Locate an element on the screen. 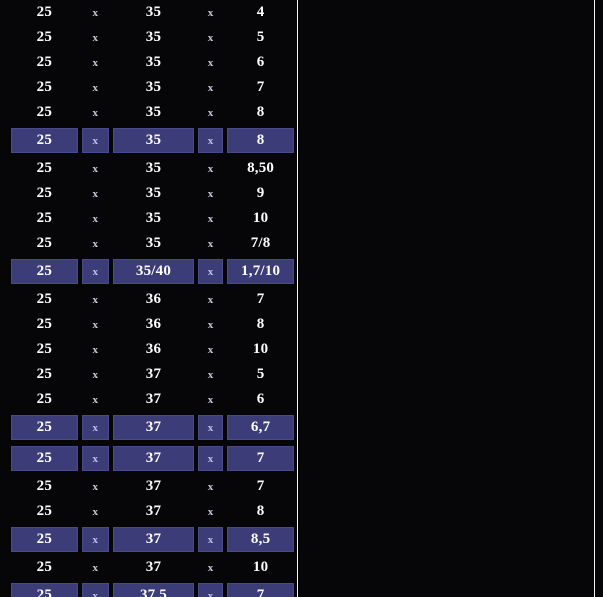  table-row: 25 x 36 x 10 is located at coordinates (152, 349).